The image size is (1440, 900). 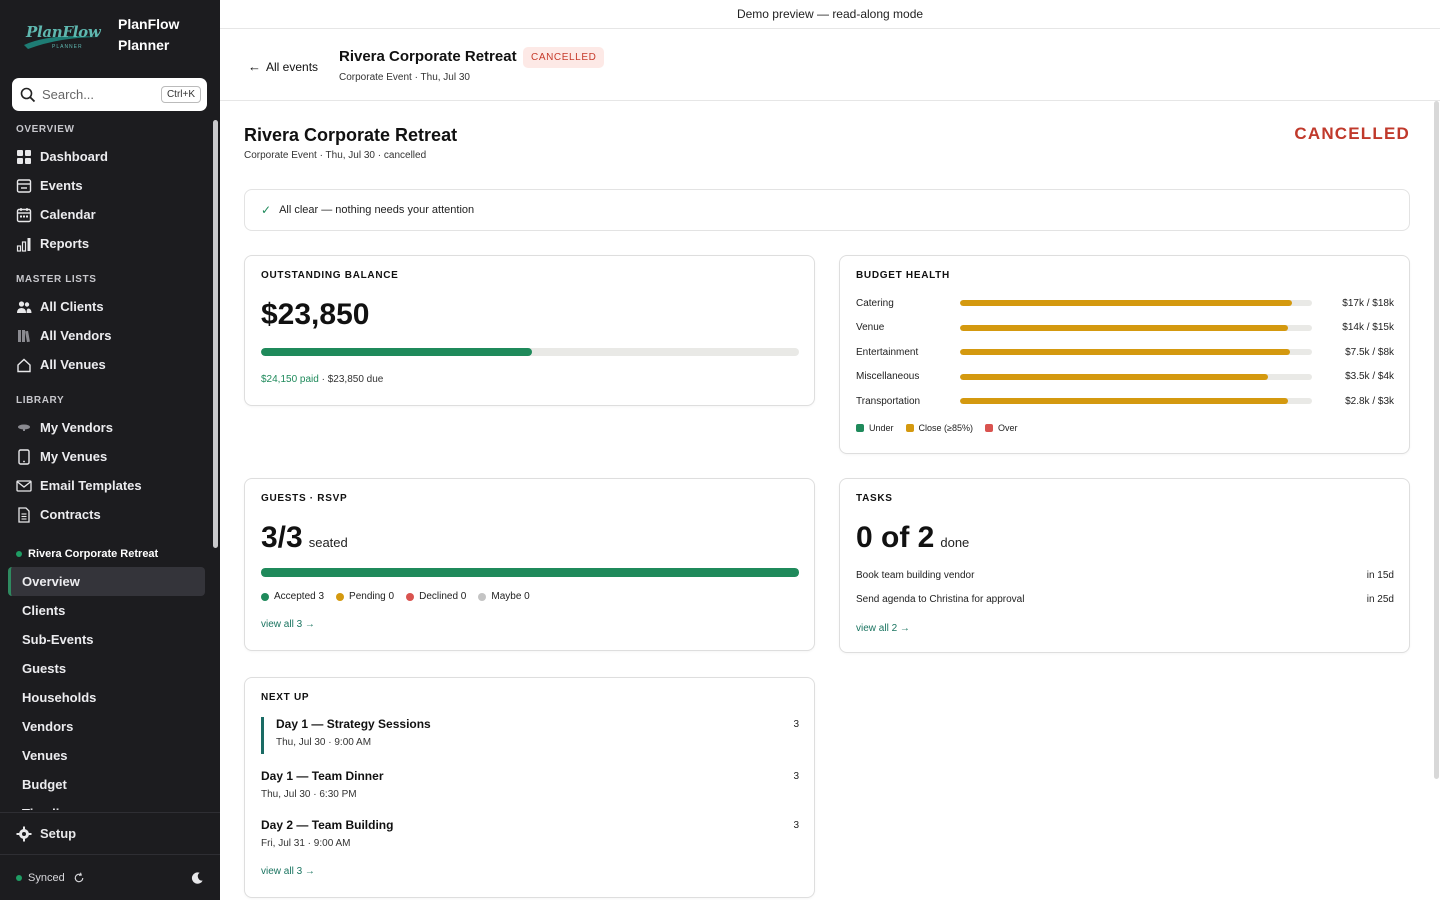 What do you see at coordinates (79, 878) in the screenshot?
I see `refresh-icon` at bounding box center [79, 878].